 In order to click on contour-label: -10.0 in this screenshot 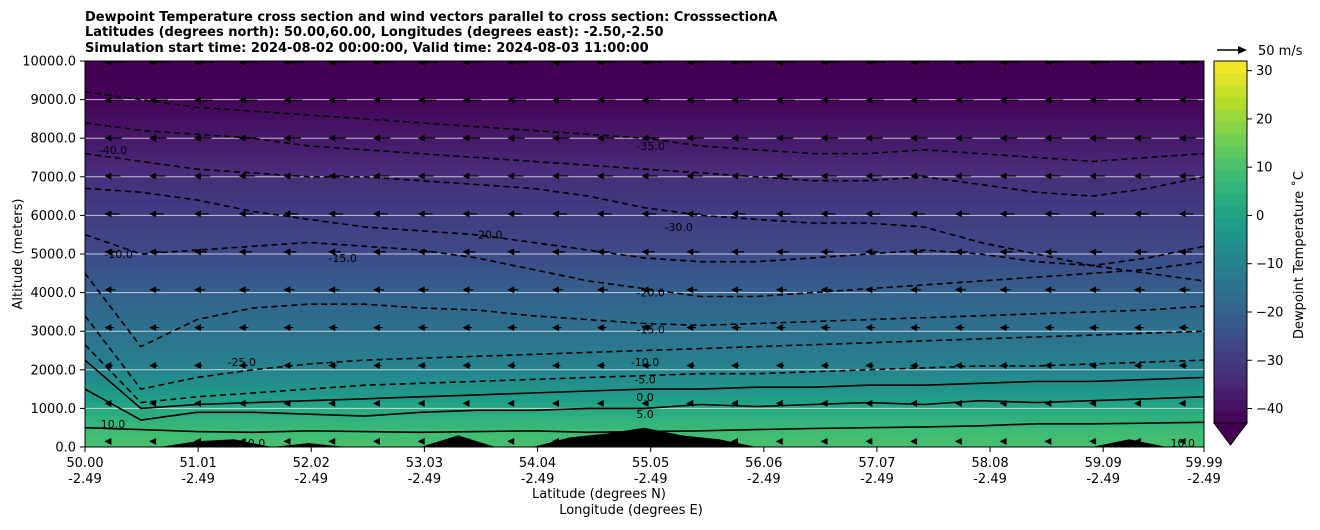, I will do `click(645, 362)`.